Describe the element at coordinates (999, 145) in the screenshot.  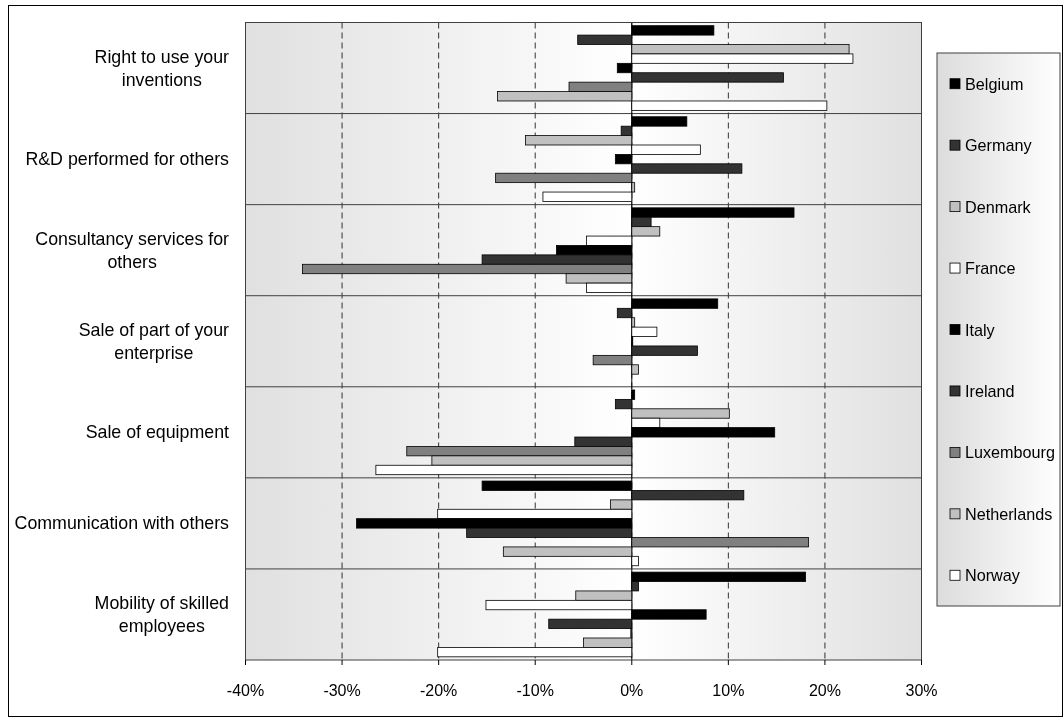
I see `legend-label: Germany` at that location.